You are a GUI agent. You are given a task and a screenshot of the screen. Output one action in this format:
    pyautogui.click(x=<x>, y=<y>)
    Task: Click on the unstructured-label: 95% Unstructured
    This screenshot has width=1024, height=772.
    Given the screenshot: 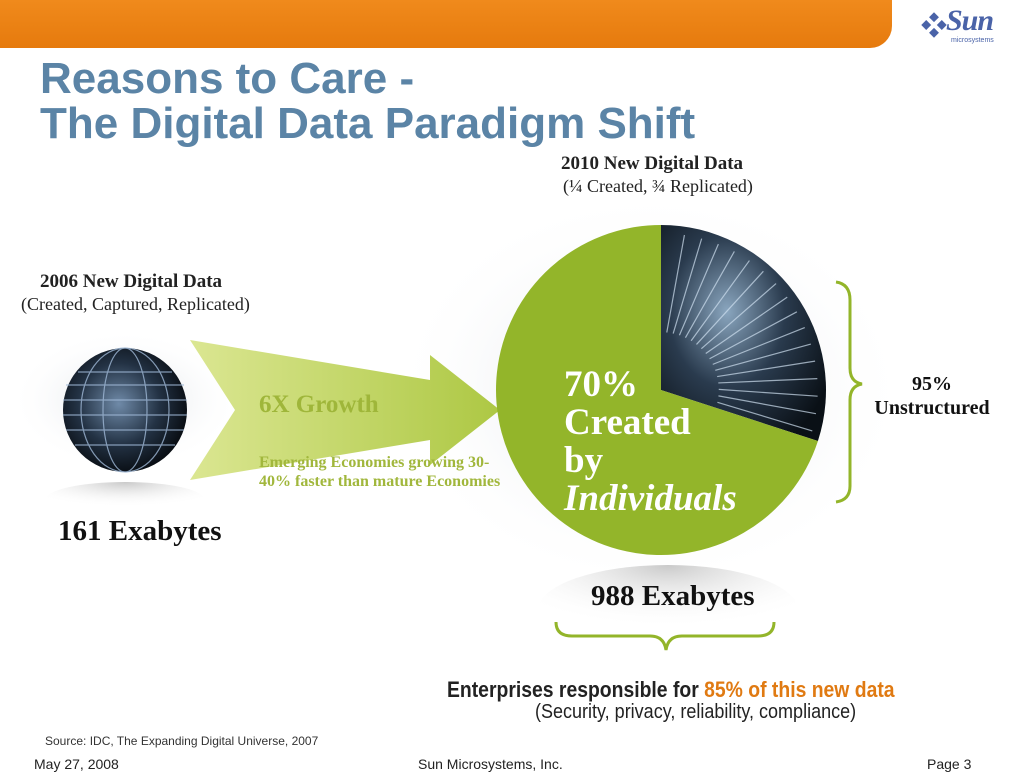 What is the action you would take?
    pyautogui.click(x=932, y=396)
    